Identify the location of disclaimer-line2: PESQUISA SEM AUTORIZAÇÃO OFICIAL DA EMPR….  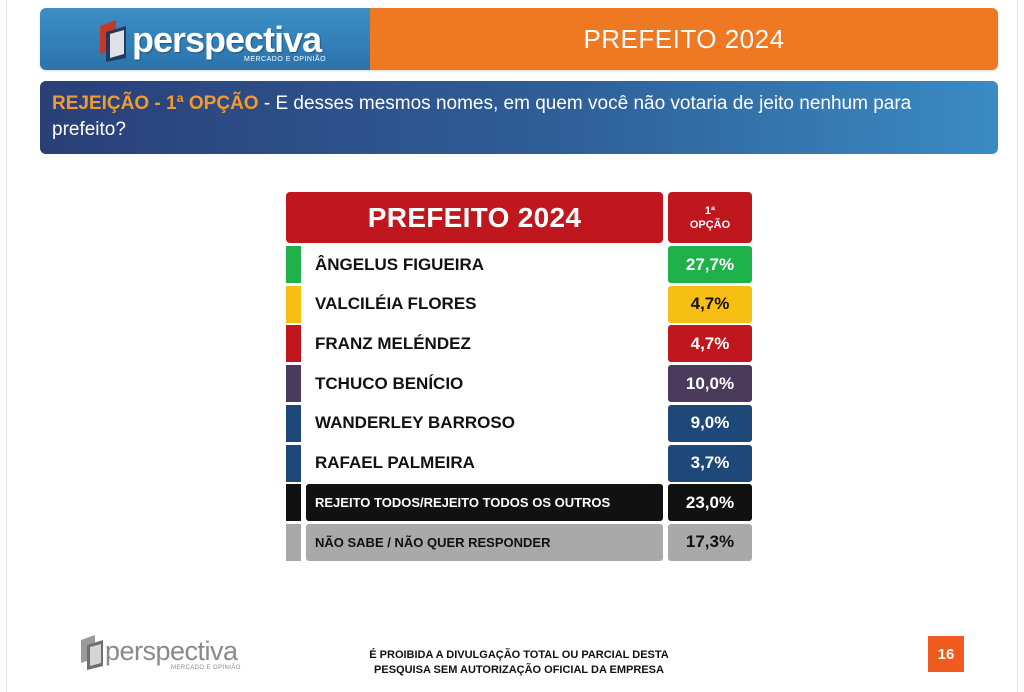
(519, 670).